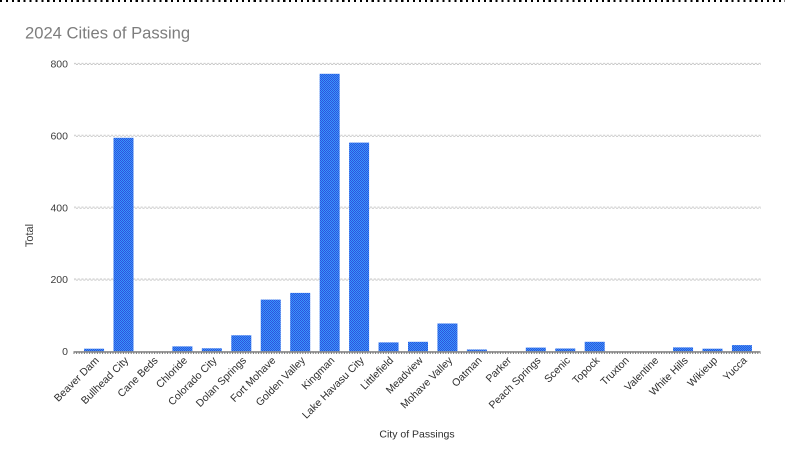 The image size is (785, 463). Describe the element at coordinates (467, 372) in the screenshot. I see `svg-text: Oatman` at that location.